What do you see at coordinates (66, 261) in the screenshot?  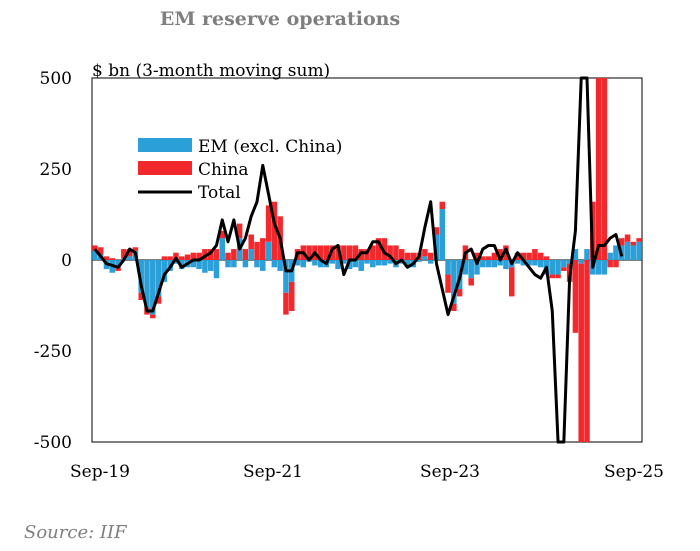 I see `y-tick-label: 0` at bounding box center [66, 261].